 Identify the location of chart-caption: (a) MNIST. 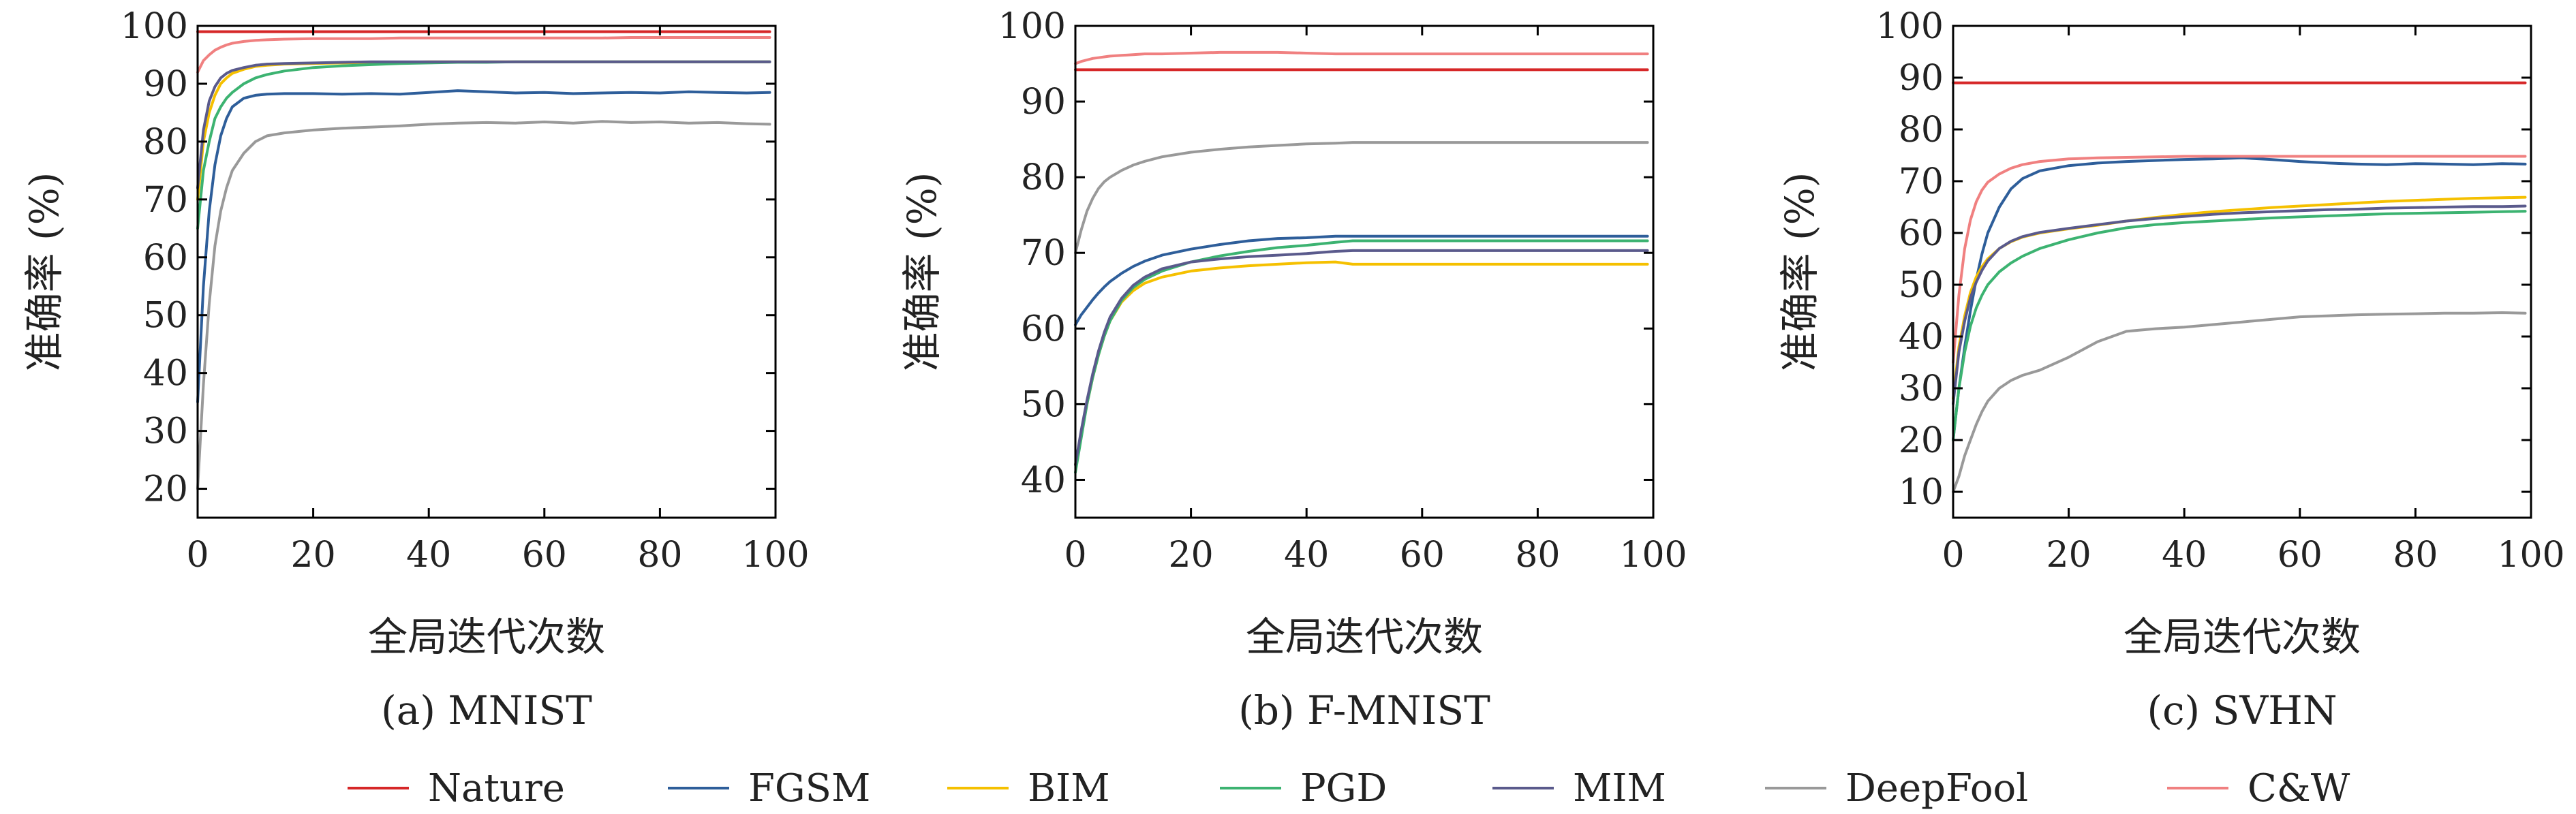
(486, 710).